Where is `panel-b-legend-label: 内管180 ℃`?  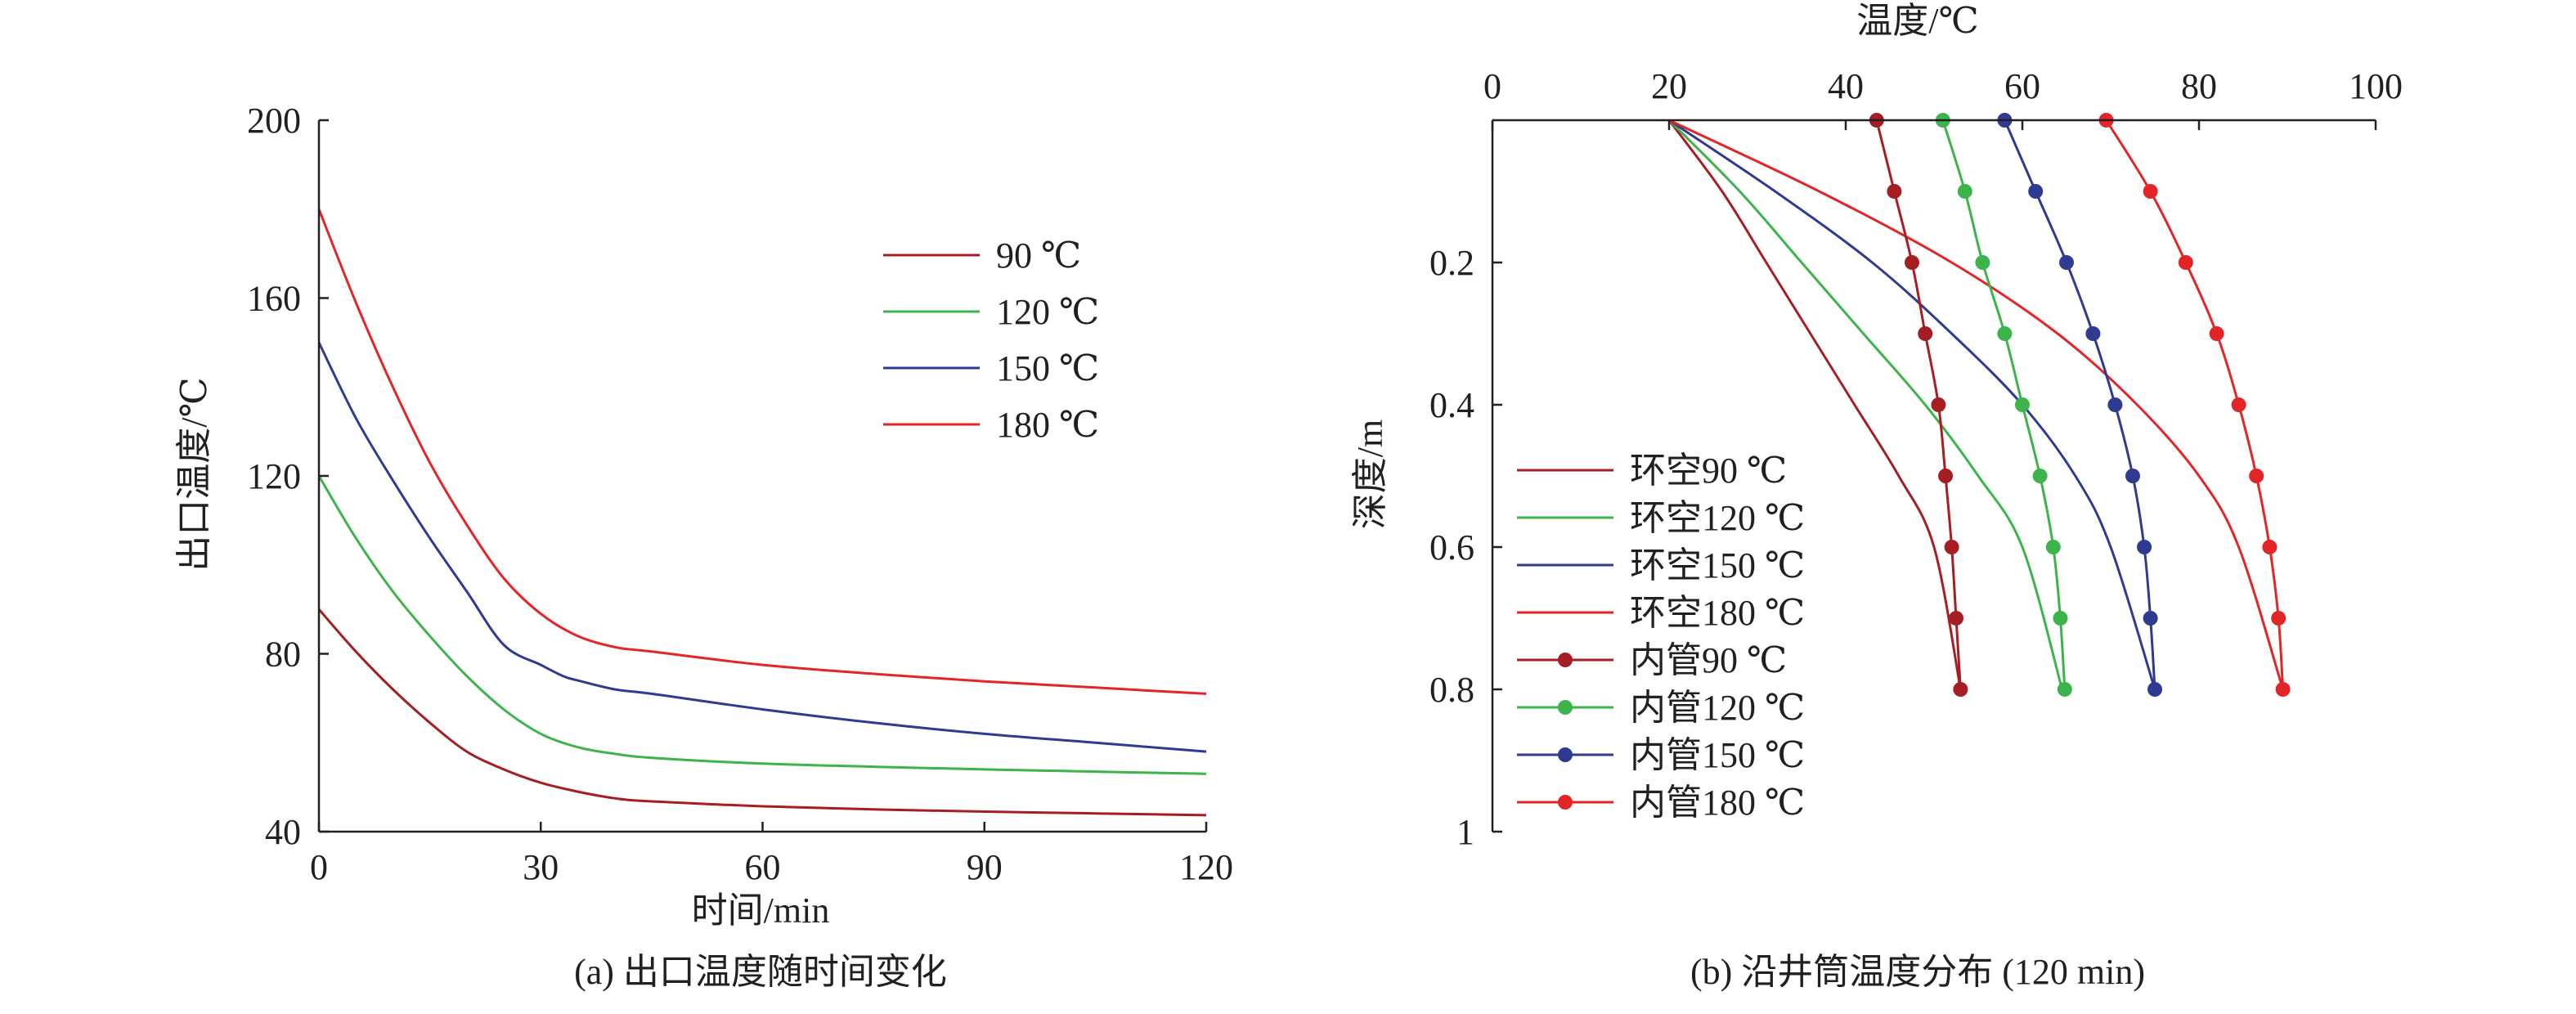
panel-b-legend-label: 内管180 ℃ is located at coordinates (1717, 803).